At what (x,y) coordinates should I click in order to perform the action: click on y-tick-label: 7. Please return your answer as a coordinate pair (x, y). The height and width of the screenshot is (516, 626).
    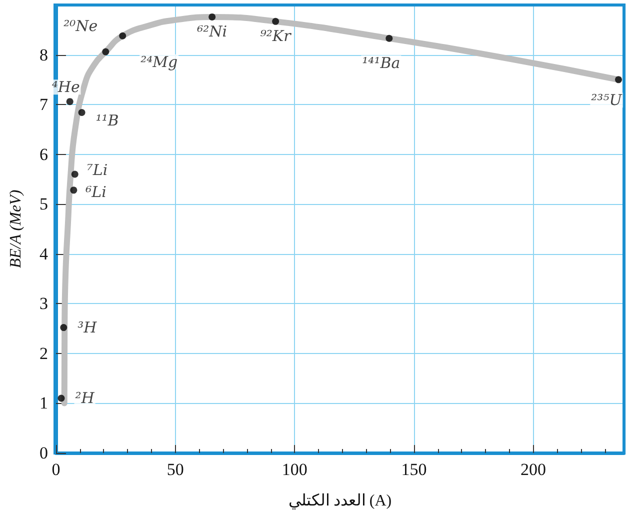
    Looking at the image, I should click on (44, 104).